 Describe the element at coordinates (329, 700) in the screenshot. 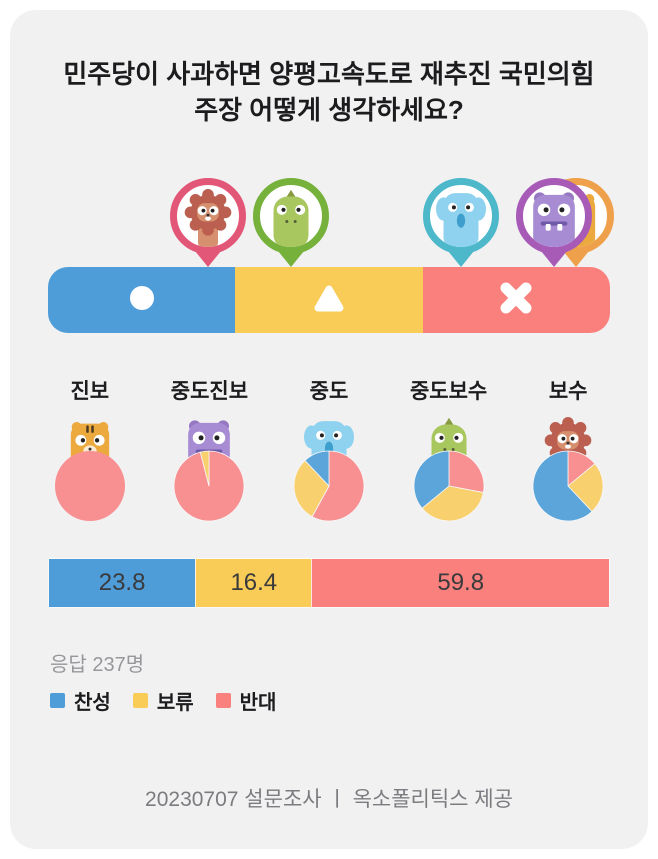

I see `legend: 찬성 보류 반대` at that location.